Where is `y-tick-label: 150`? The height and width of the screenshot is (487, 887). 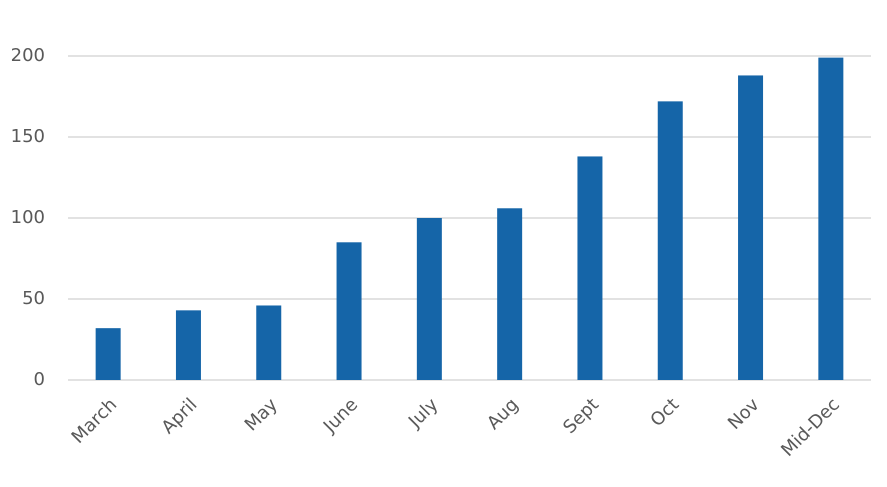 y-tick-label: 150 is located at coordinates (28, 136).